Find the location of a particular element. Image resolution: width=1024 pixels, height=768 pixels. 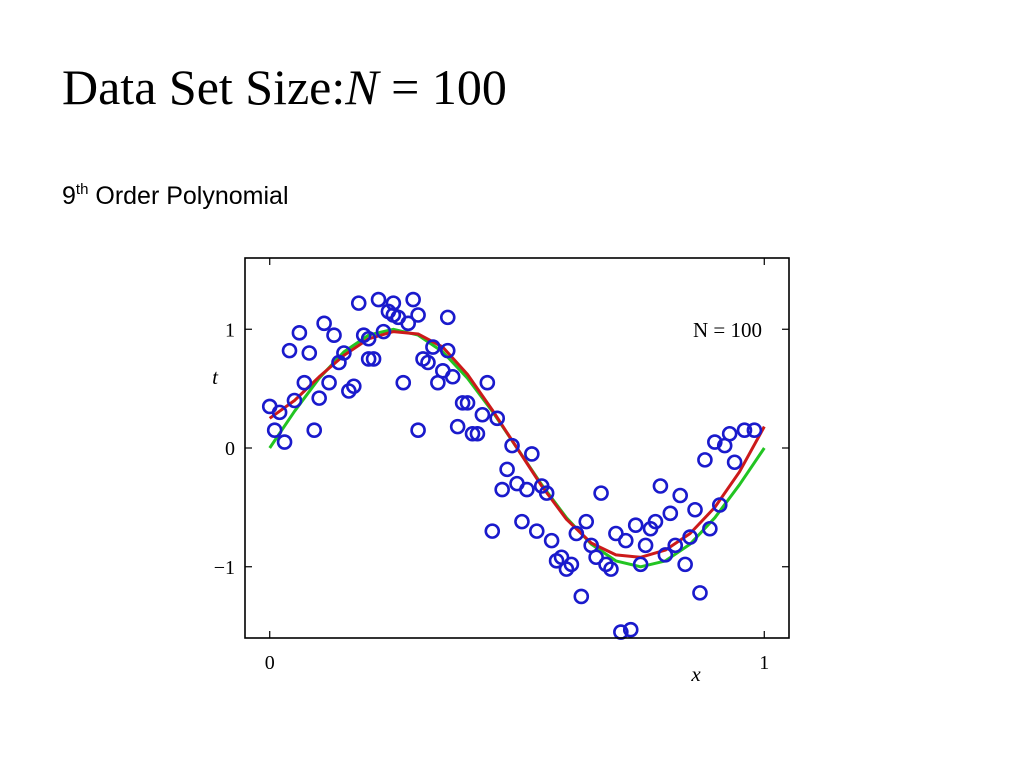

x-tick-label: 0 is located at coordinates (270, 663).